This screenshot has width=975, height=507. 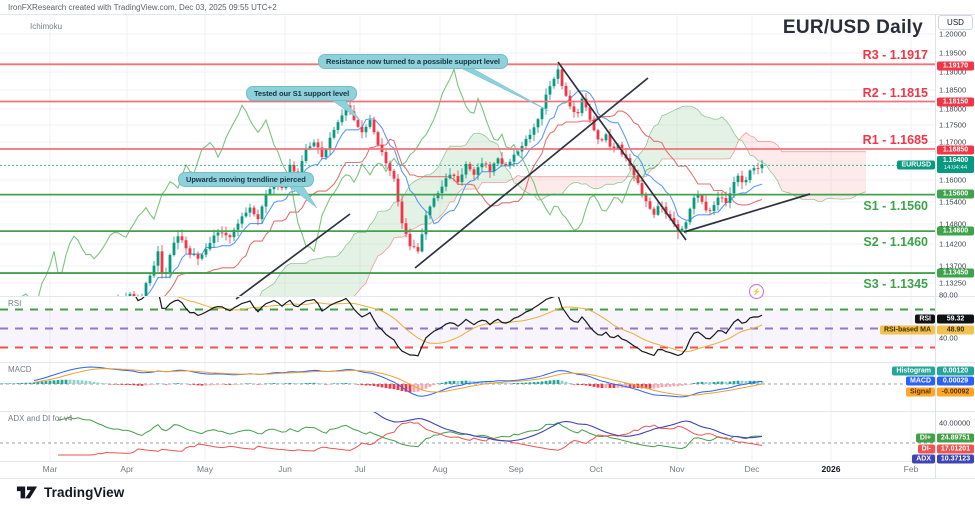 What do you see at coordinates (953, 202) in the screenshot?
I see `price-axis-tick: 1.15400` at bounding box center [953, 202].